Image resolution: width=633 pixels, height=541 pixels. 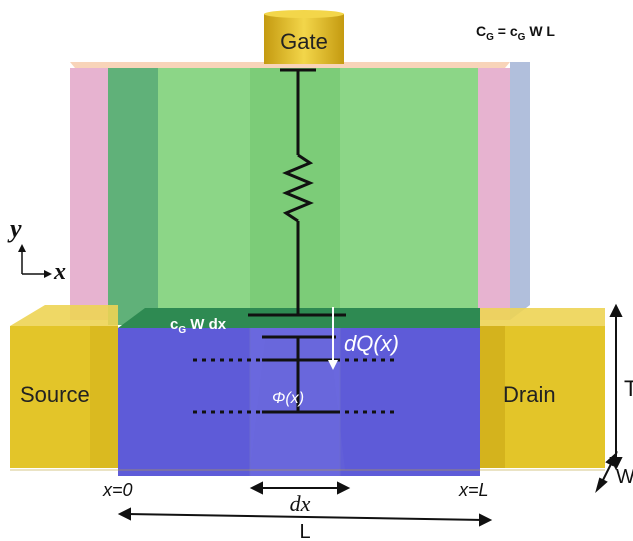 I want to click on source-side-shade, so click(x=104, y=397).